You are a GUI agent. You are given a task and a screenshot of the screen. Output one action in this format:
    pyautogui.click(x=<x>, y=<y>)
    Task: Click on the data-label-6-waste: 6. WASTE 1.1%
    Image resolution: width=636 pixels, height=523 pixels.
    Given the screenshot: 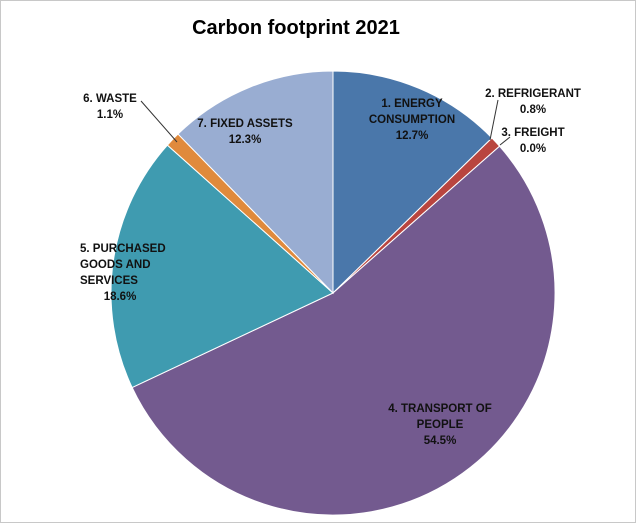 What is the action you would take?
    pyautogui.click(x=110, y=107)
    